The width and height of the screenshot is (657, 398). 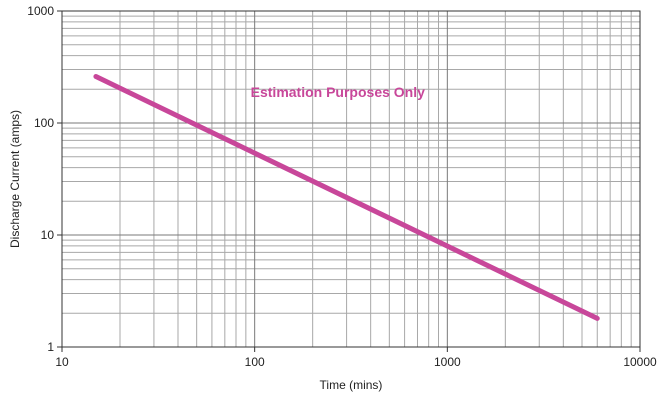 What do you see at coordinates (447, 362) in the screenshot?
I see `x-tick-label: 1000` at bounding box center [447, 362].